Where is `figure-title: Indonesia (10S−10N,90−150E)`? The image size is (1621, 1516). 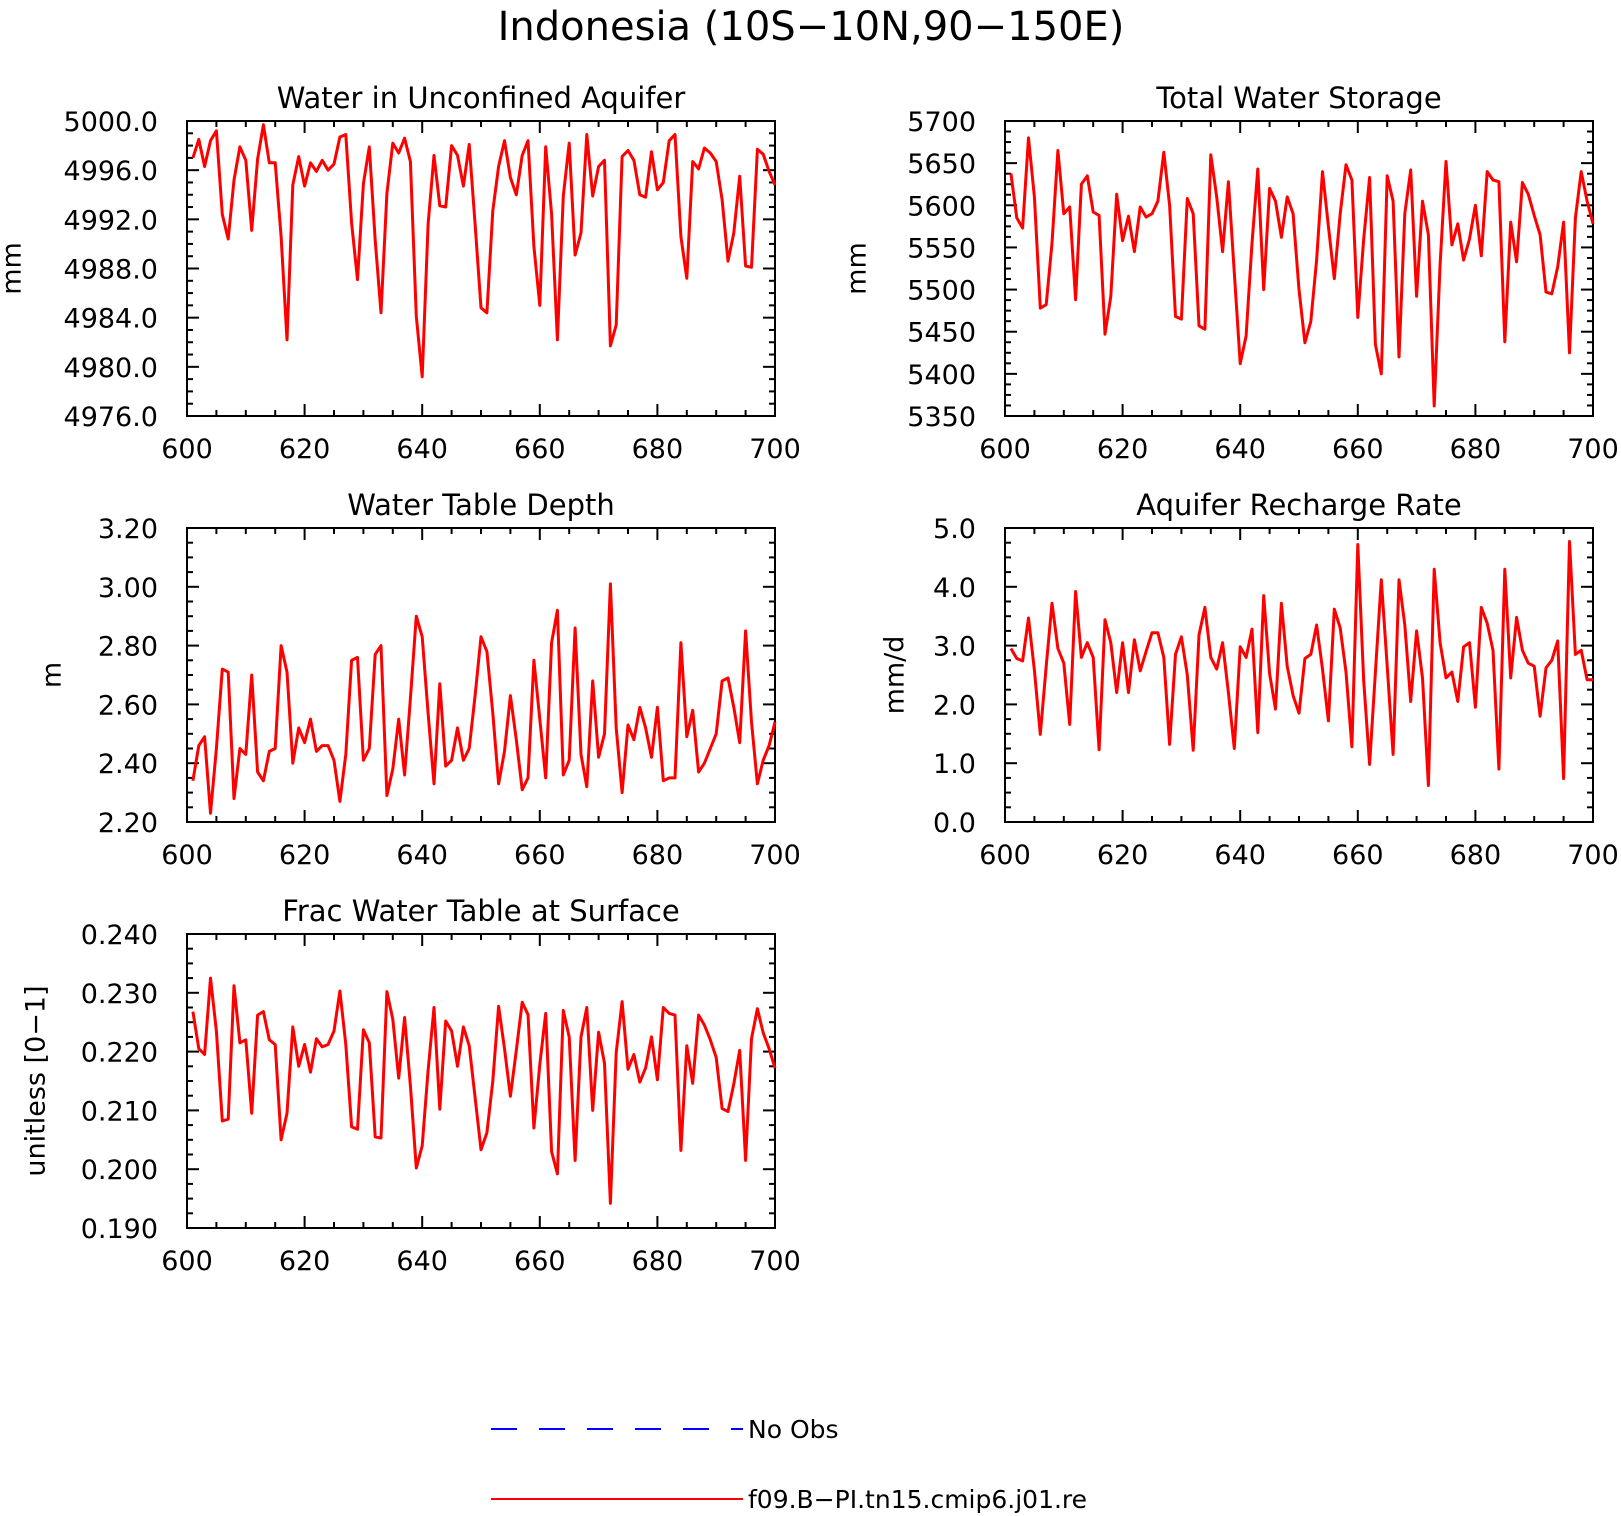
figure-title: Indonesia (10S−10N,90−150E) is located at coordinates (811, 27).